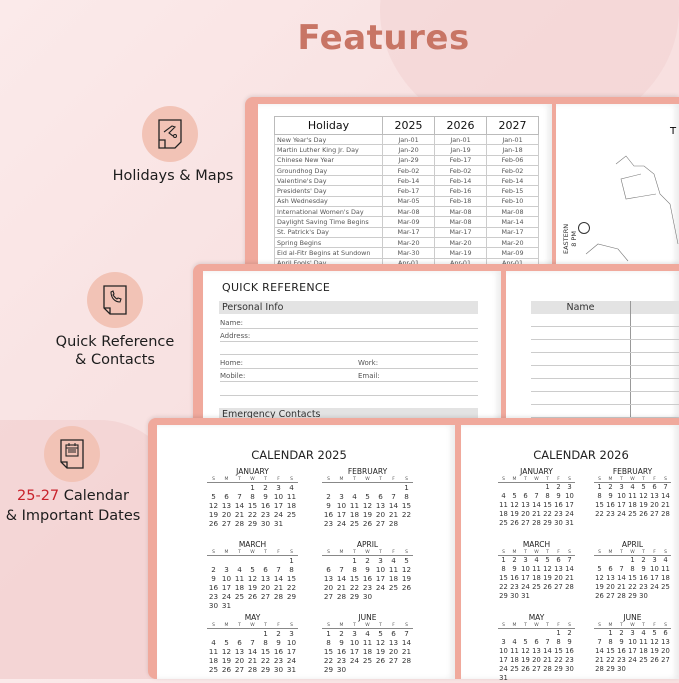 Image resolution: width=679 pixels, height=683 pixels. Describe the element at coordinates (406, 505) in the screenshot. I see `day-cell: 15` at that location.